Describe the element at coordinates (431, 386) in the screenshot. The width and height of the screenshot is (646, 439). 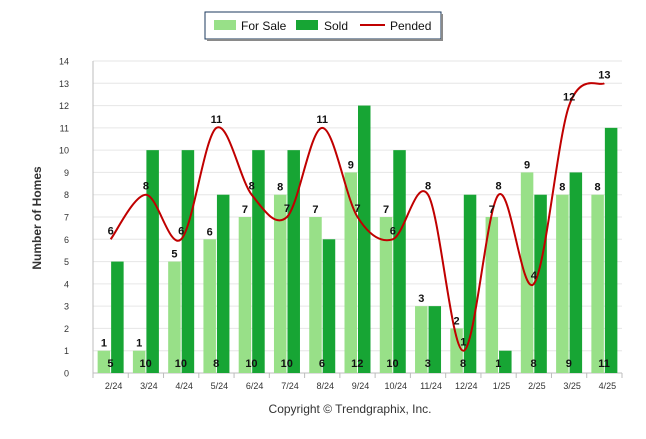
I see `x-tick-label: 11/24` at that location.